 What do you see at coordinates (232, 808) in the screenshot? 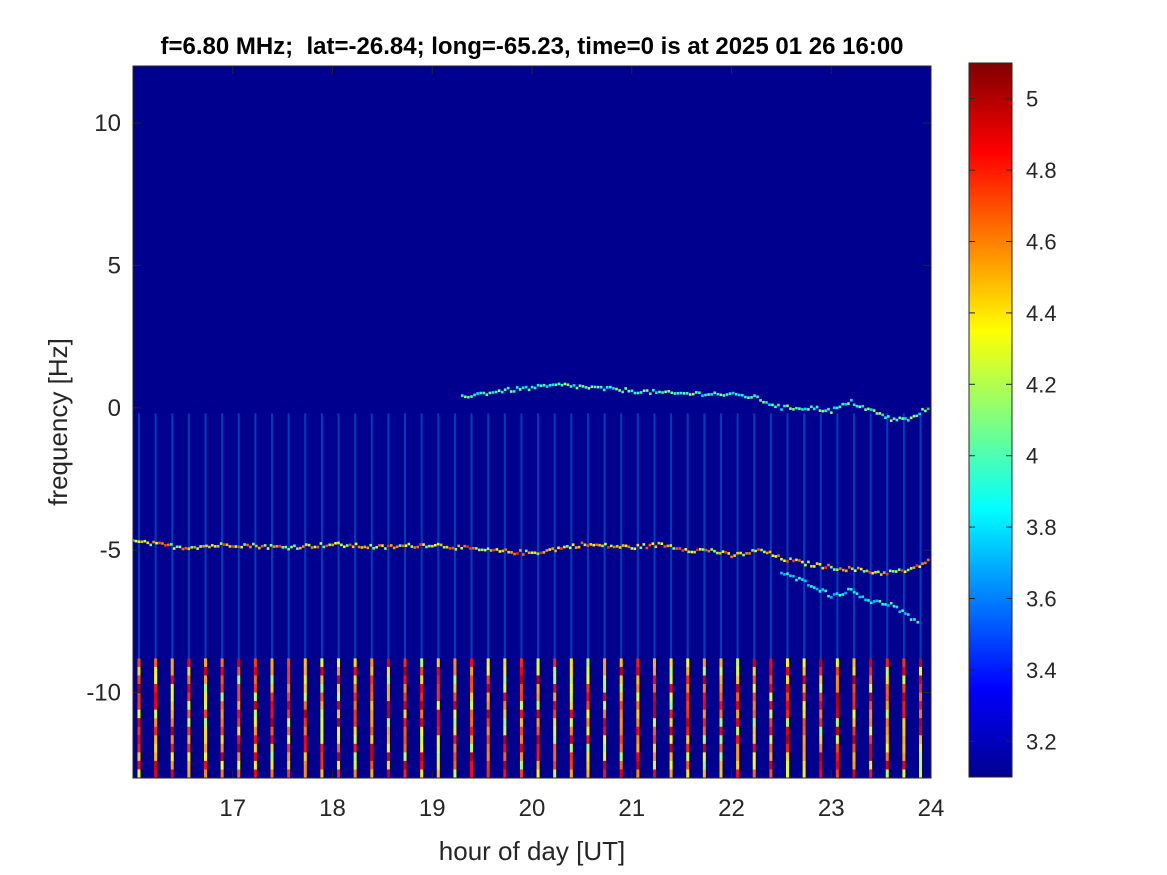
I see `x-tick-label: 17` at bounding box center [232, 808].